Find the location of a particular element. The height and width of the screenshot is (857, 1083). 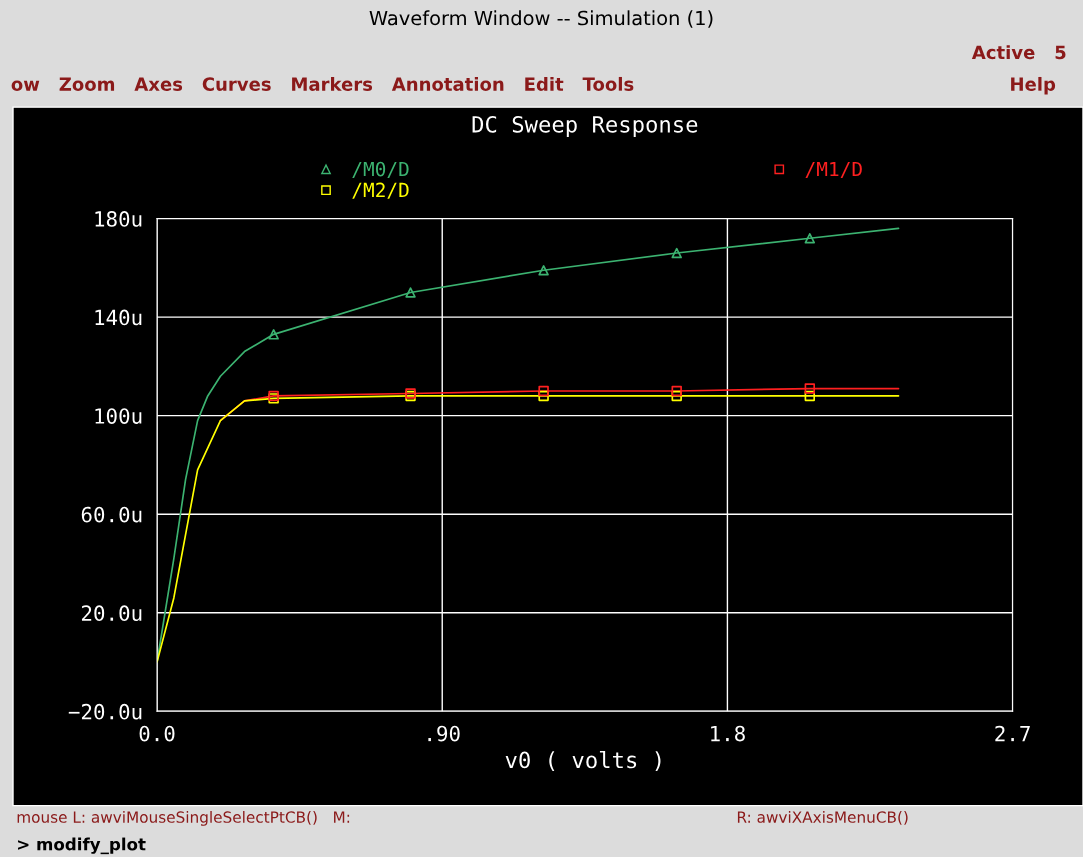

legend-label: /M0/D is located at coordinates (380, 169).